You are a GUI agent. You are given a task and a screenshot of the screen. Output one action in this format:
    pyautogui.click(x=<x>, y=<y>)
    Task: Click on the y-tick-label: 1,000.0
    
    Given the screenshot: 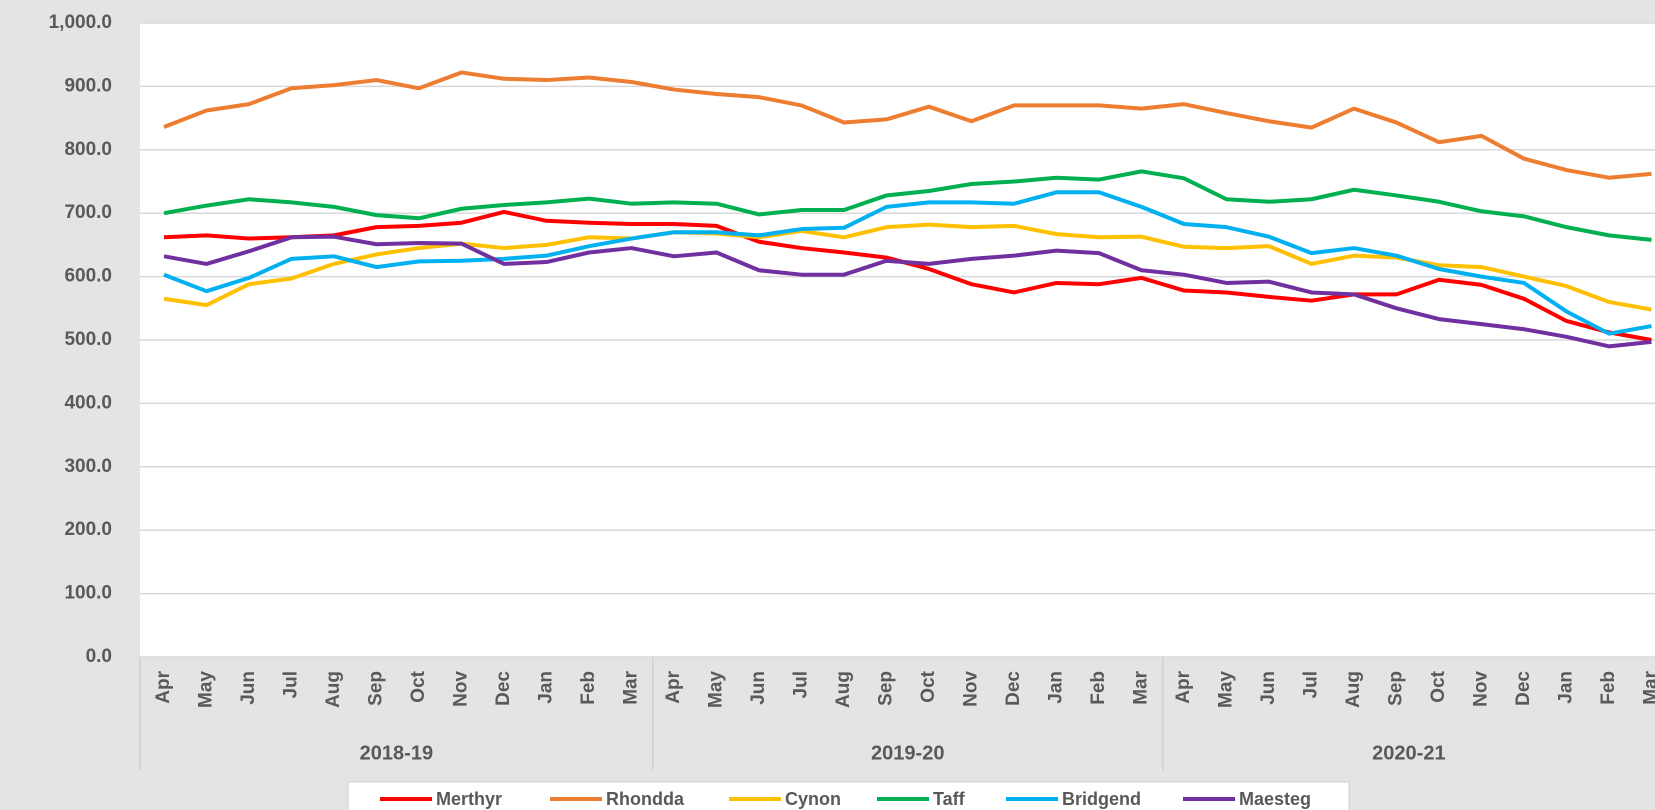 What is the action you would take?
    pyautogui.click(x=80, y=22)
    